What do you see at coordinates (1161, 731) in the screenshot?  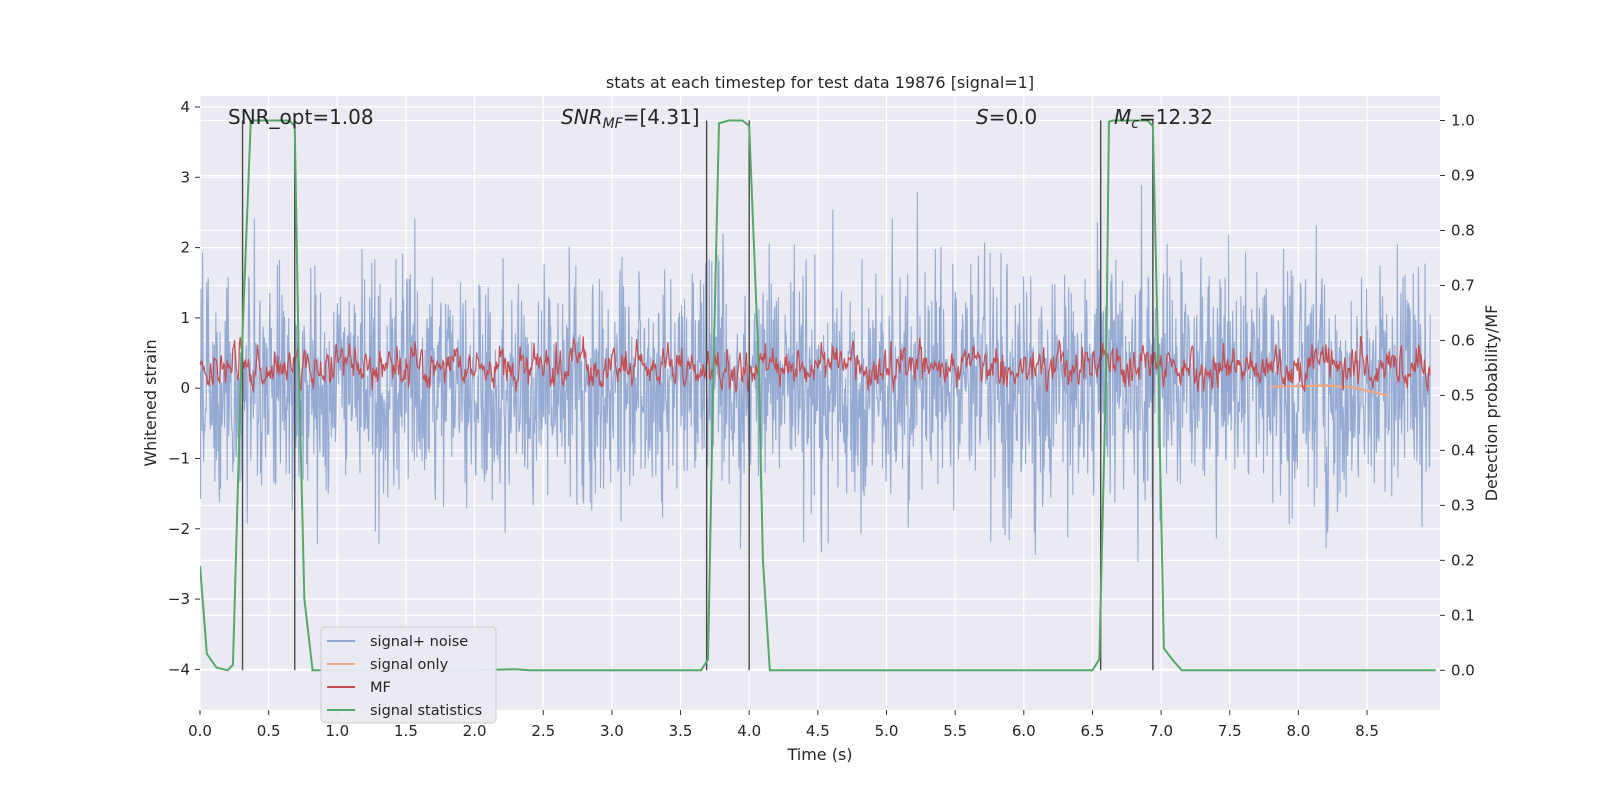 I see `x-tick-label-14: 7.0` at bounding box center [1161, 731].